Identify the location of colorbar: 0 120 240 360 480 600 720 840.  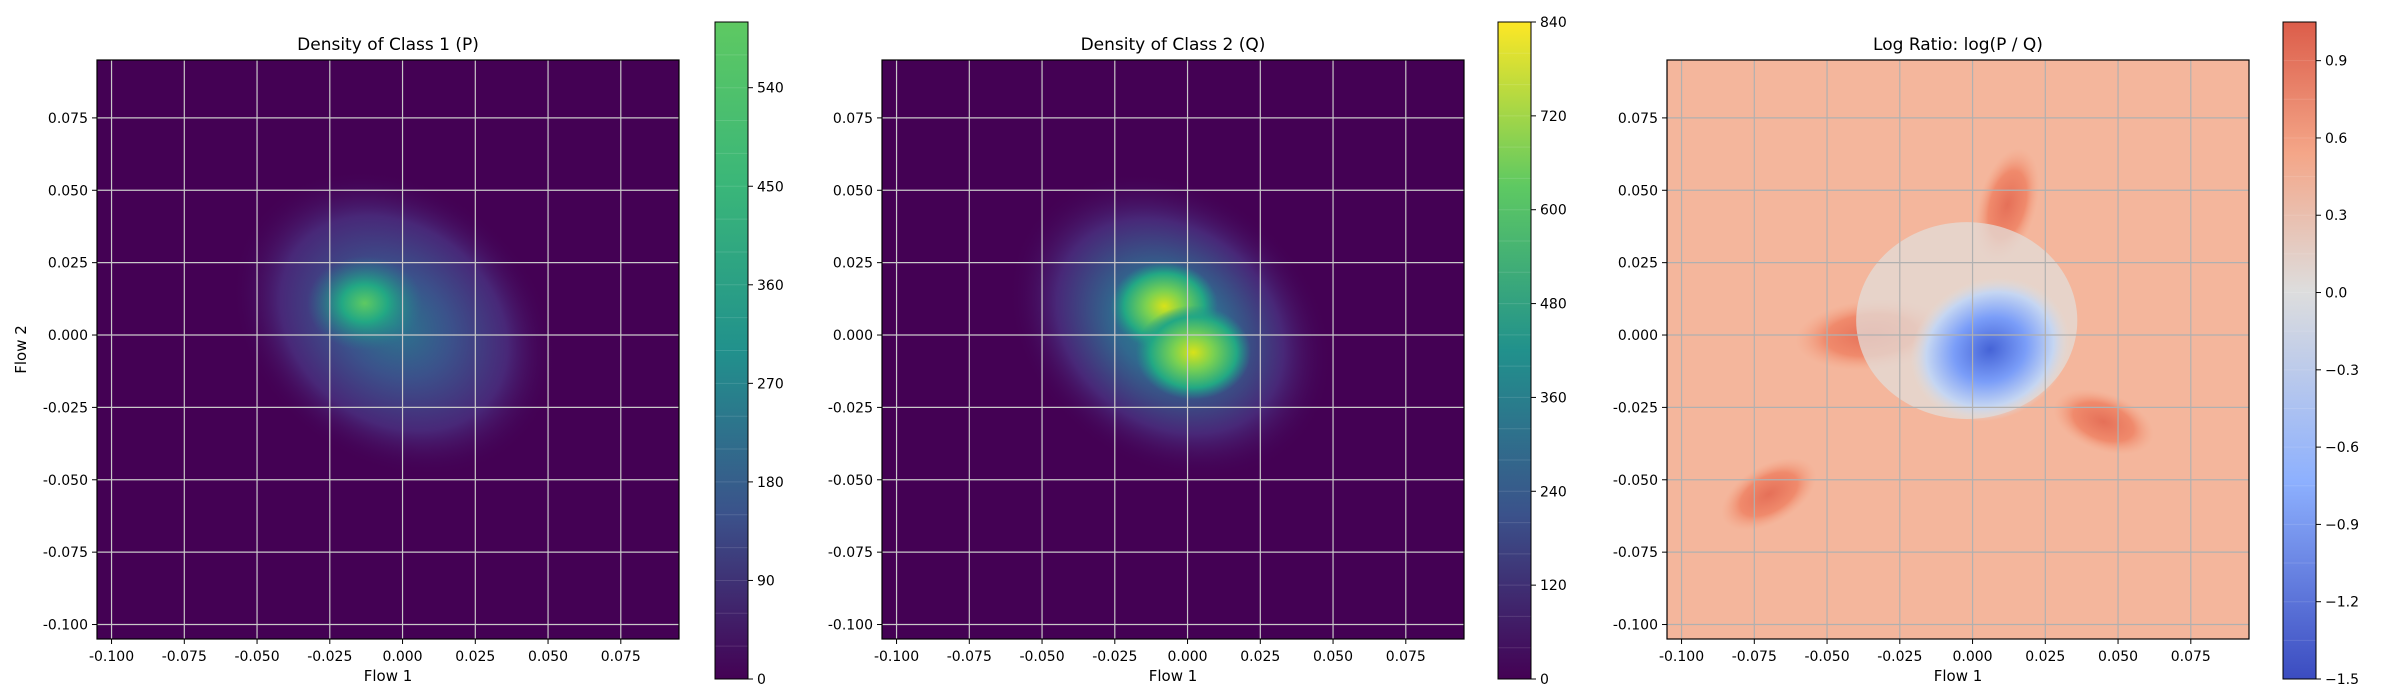
(1532, 351).